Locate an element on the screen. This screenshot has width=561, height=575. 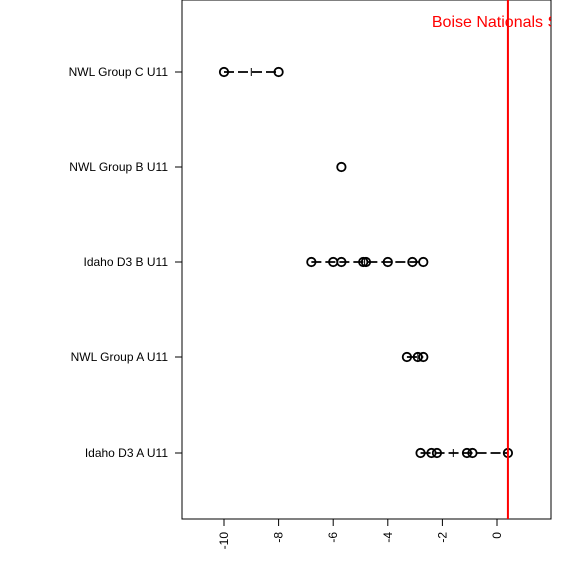
x-tick-label: -2 is located at coordinates (442, 537).